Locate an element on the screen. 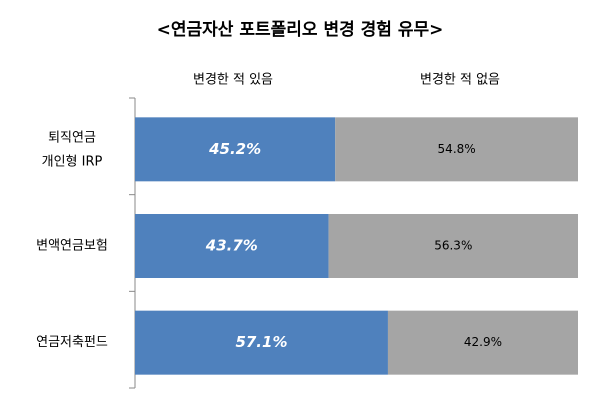  value-label: 54.8% is located at coordinates (457, 149).